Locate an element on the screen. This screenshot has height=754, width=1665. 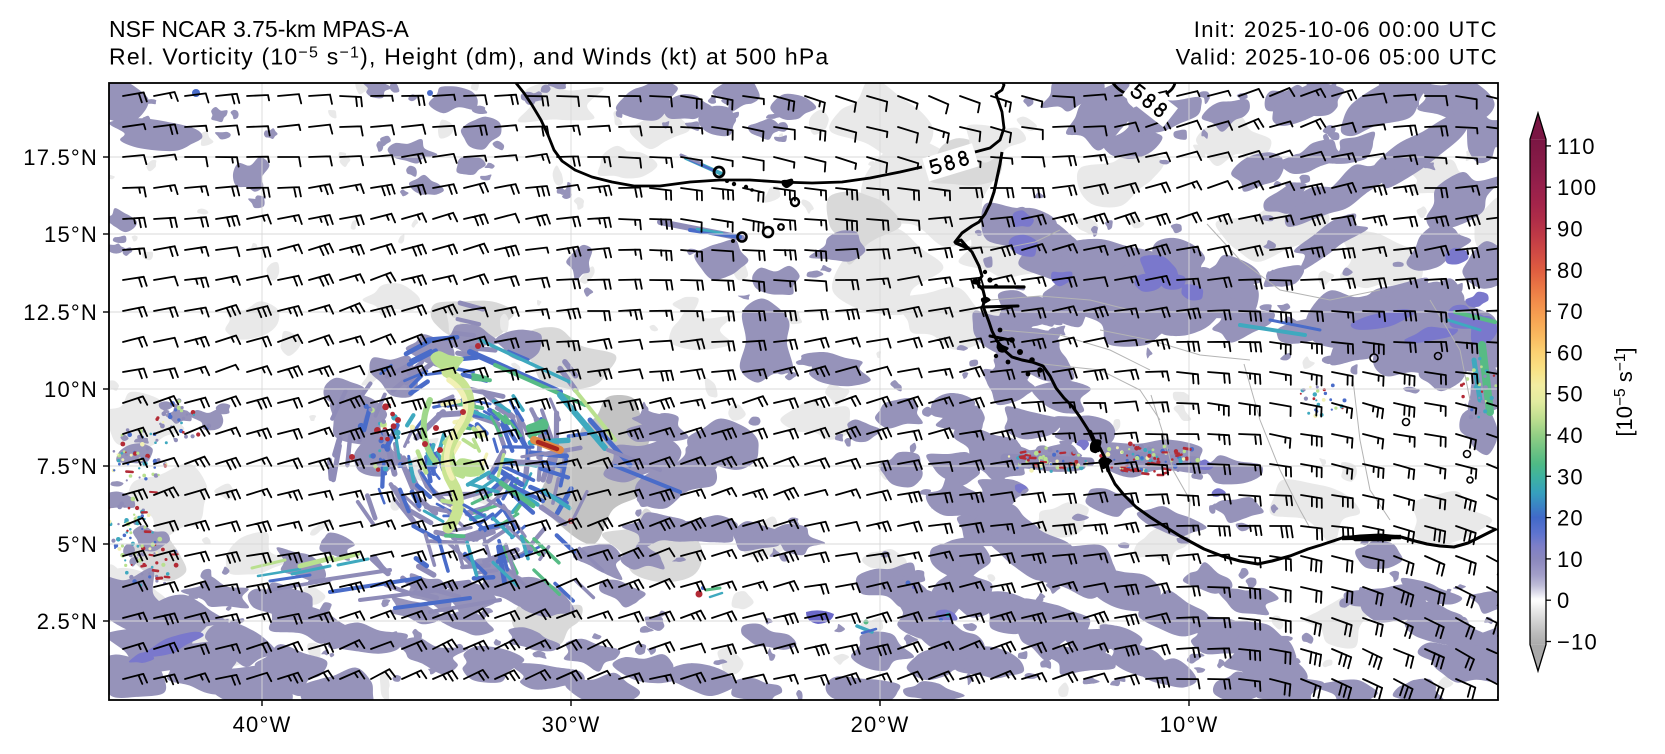
svg-text: 10 is located at coordinates (1570, 559).